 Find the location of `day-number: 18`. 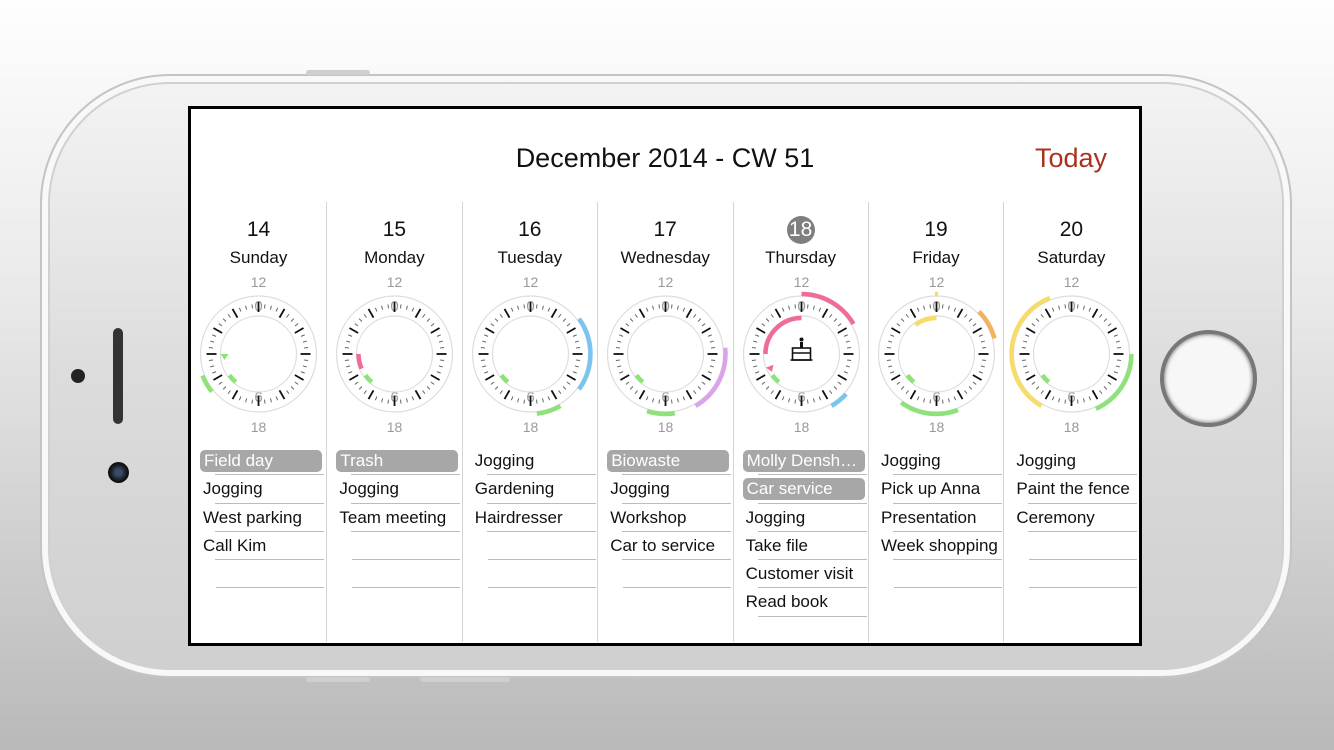

day-number: 18 is located at coordinates (801, 230).